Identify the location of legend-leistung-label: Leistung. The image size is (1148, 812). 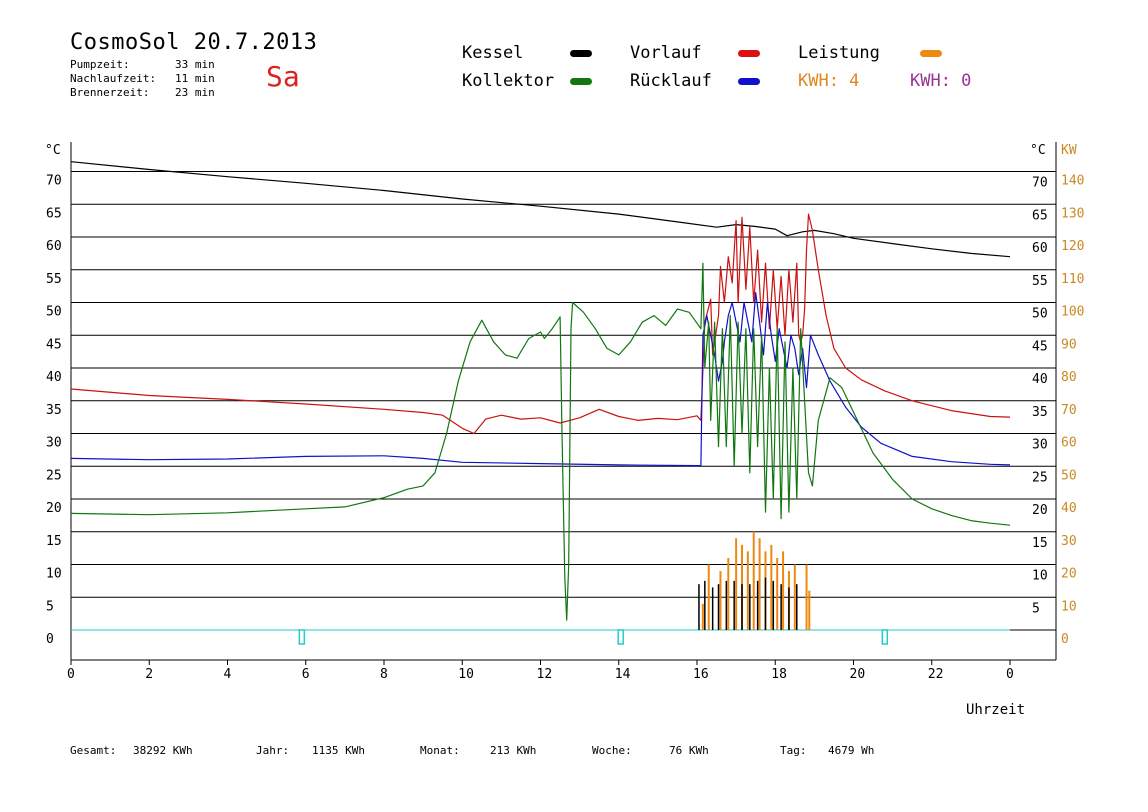
(839, 53).